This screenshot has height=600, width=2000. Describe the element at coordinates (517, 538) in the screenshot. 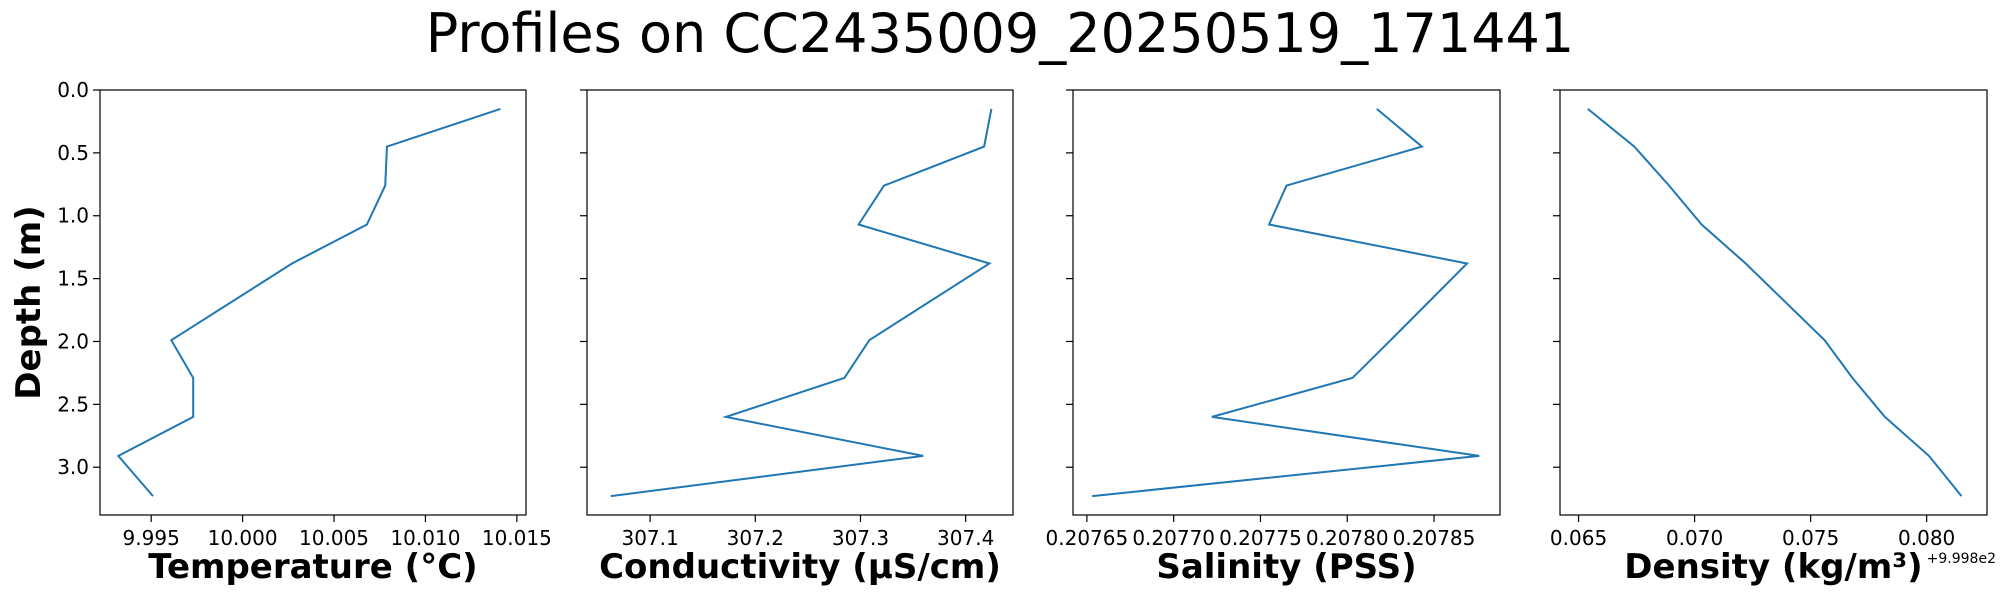

I see `x-tick-label: 10.015` at that location.